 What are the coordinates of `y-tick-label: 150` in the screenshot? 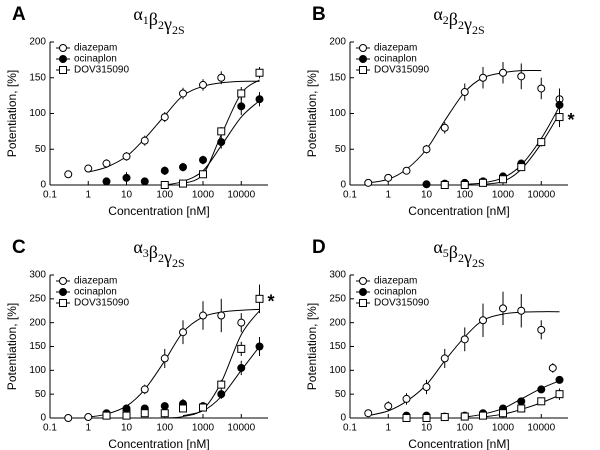 It's located at (337, 346).